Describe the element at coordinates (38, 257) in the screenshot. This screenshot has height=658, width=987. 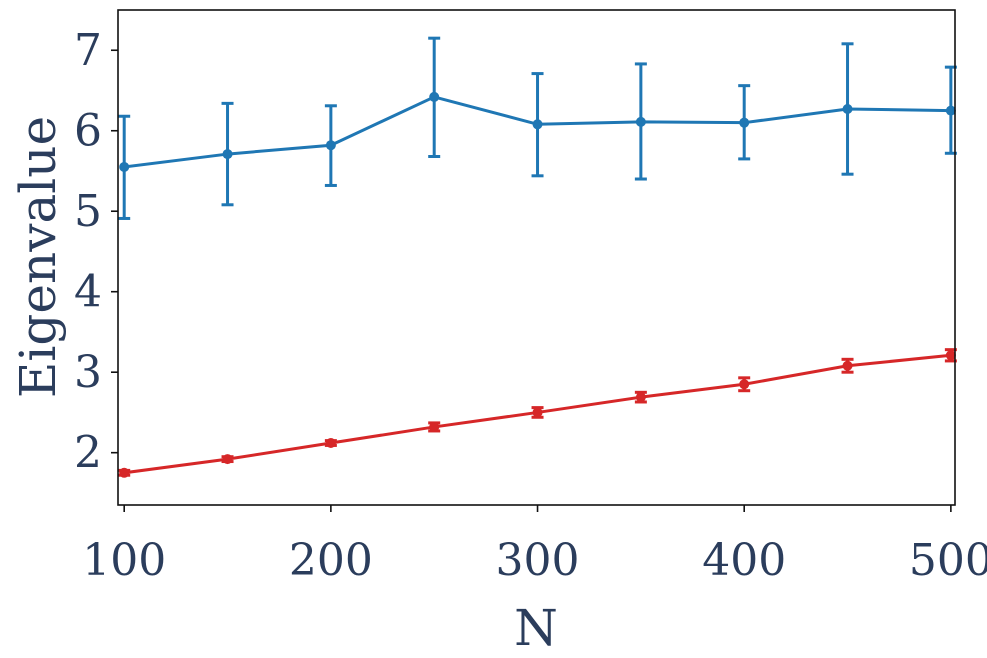
I see `y-axis-label: Eigenvalue` at that location.